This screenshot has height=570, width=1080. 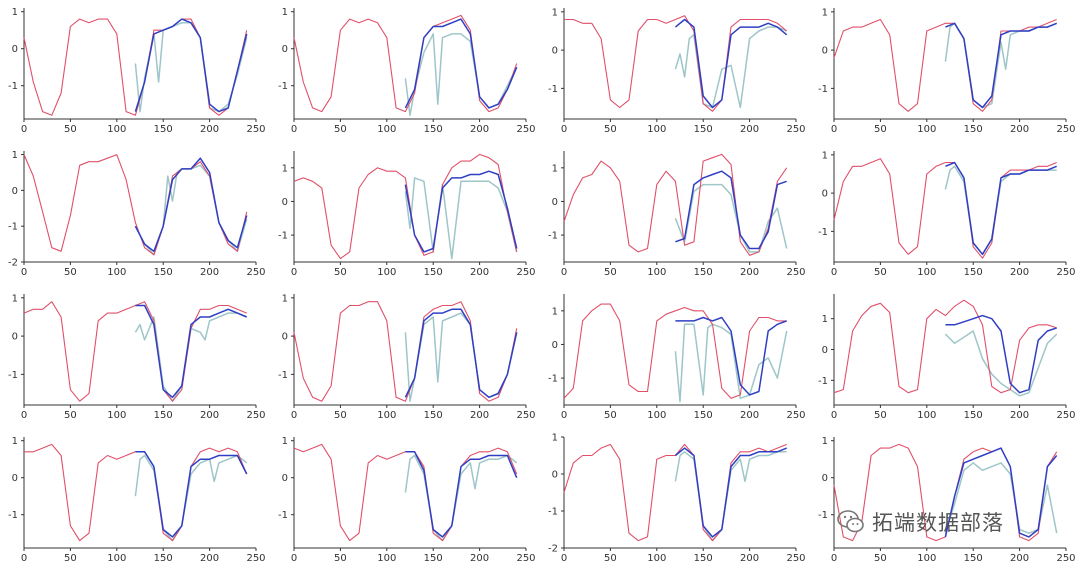 I want to click on panel-3-3: 0 50 100 150 200 250 -1 0 1, so click(x=947, y=500).